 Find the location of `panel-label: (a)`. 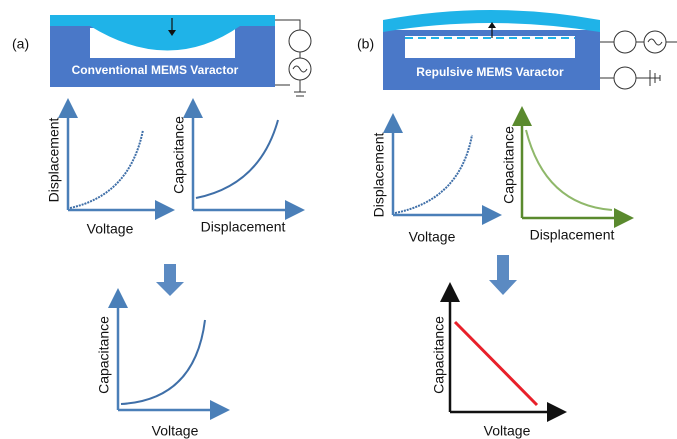

panel-label: (a) is located at coordinates (20, 44).